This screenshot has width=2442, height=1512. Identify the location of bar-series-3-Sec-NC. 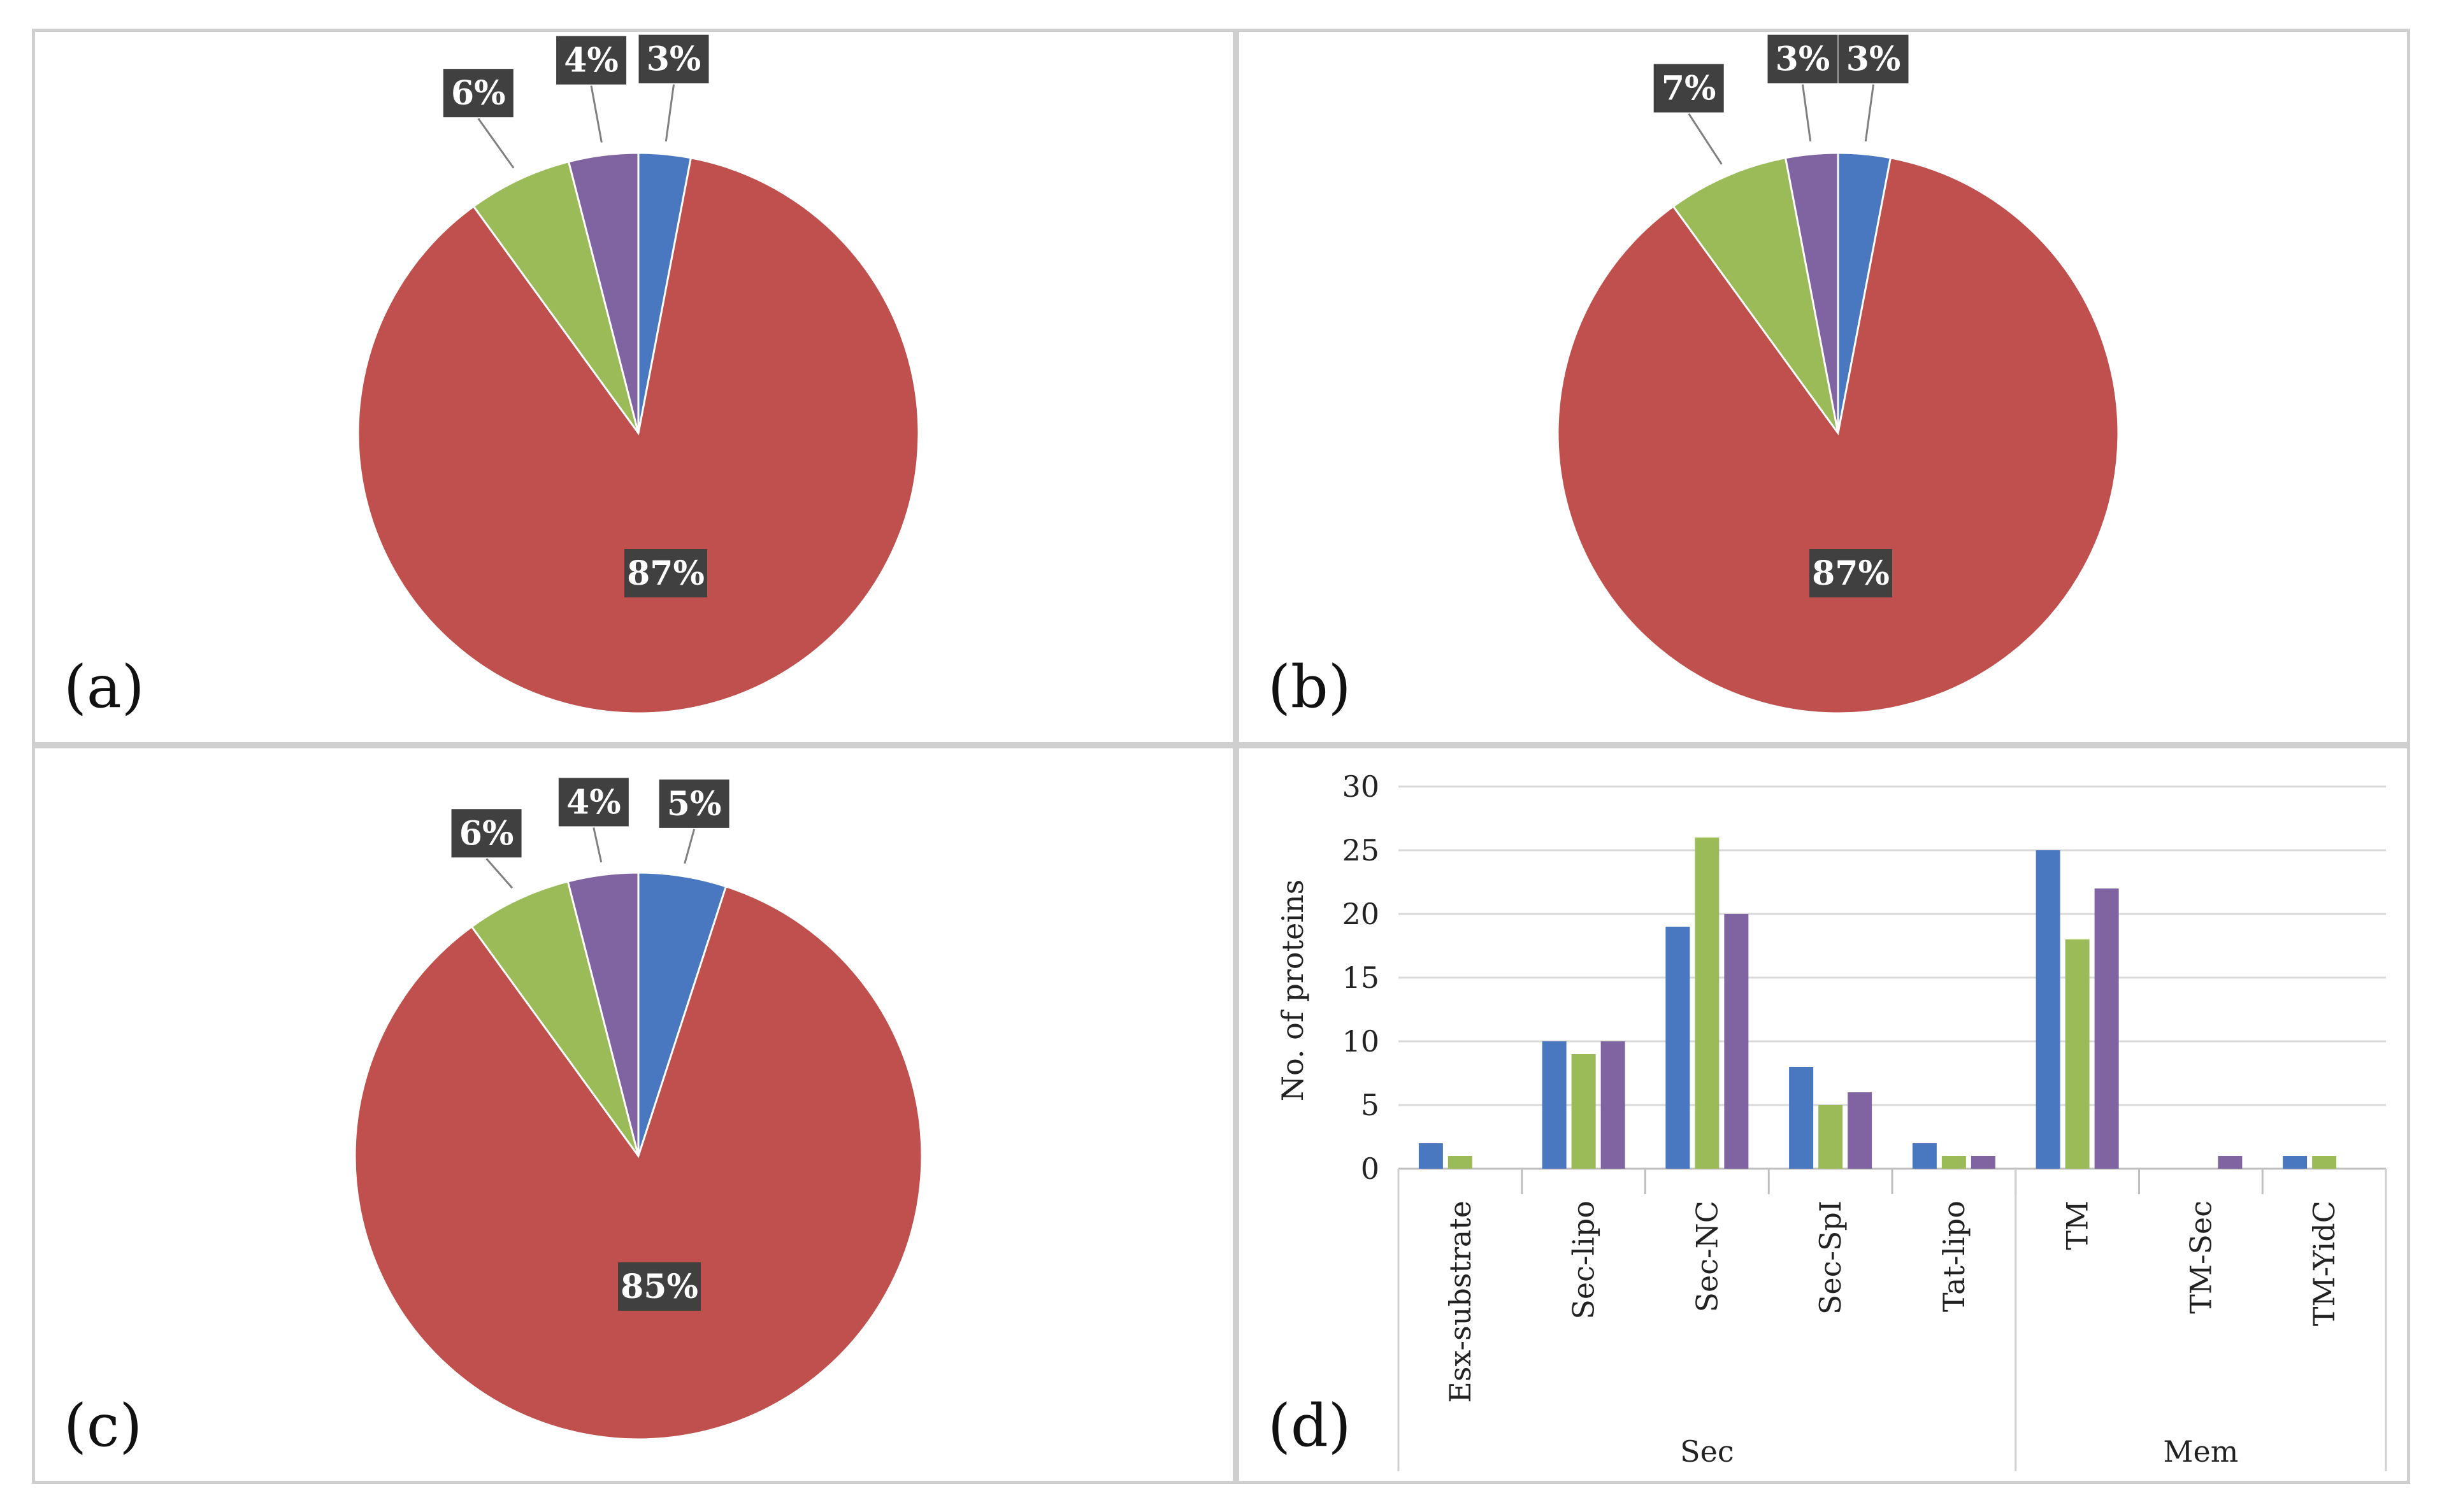
(1736, 1041).